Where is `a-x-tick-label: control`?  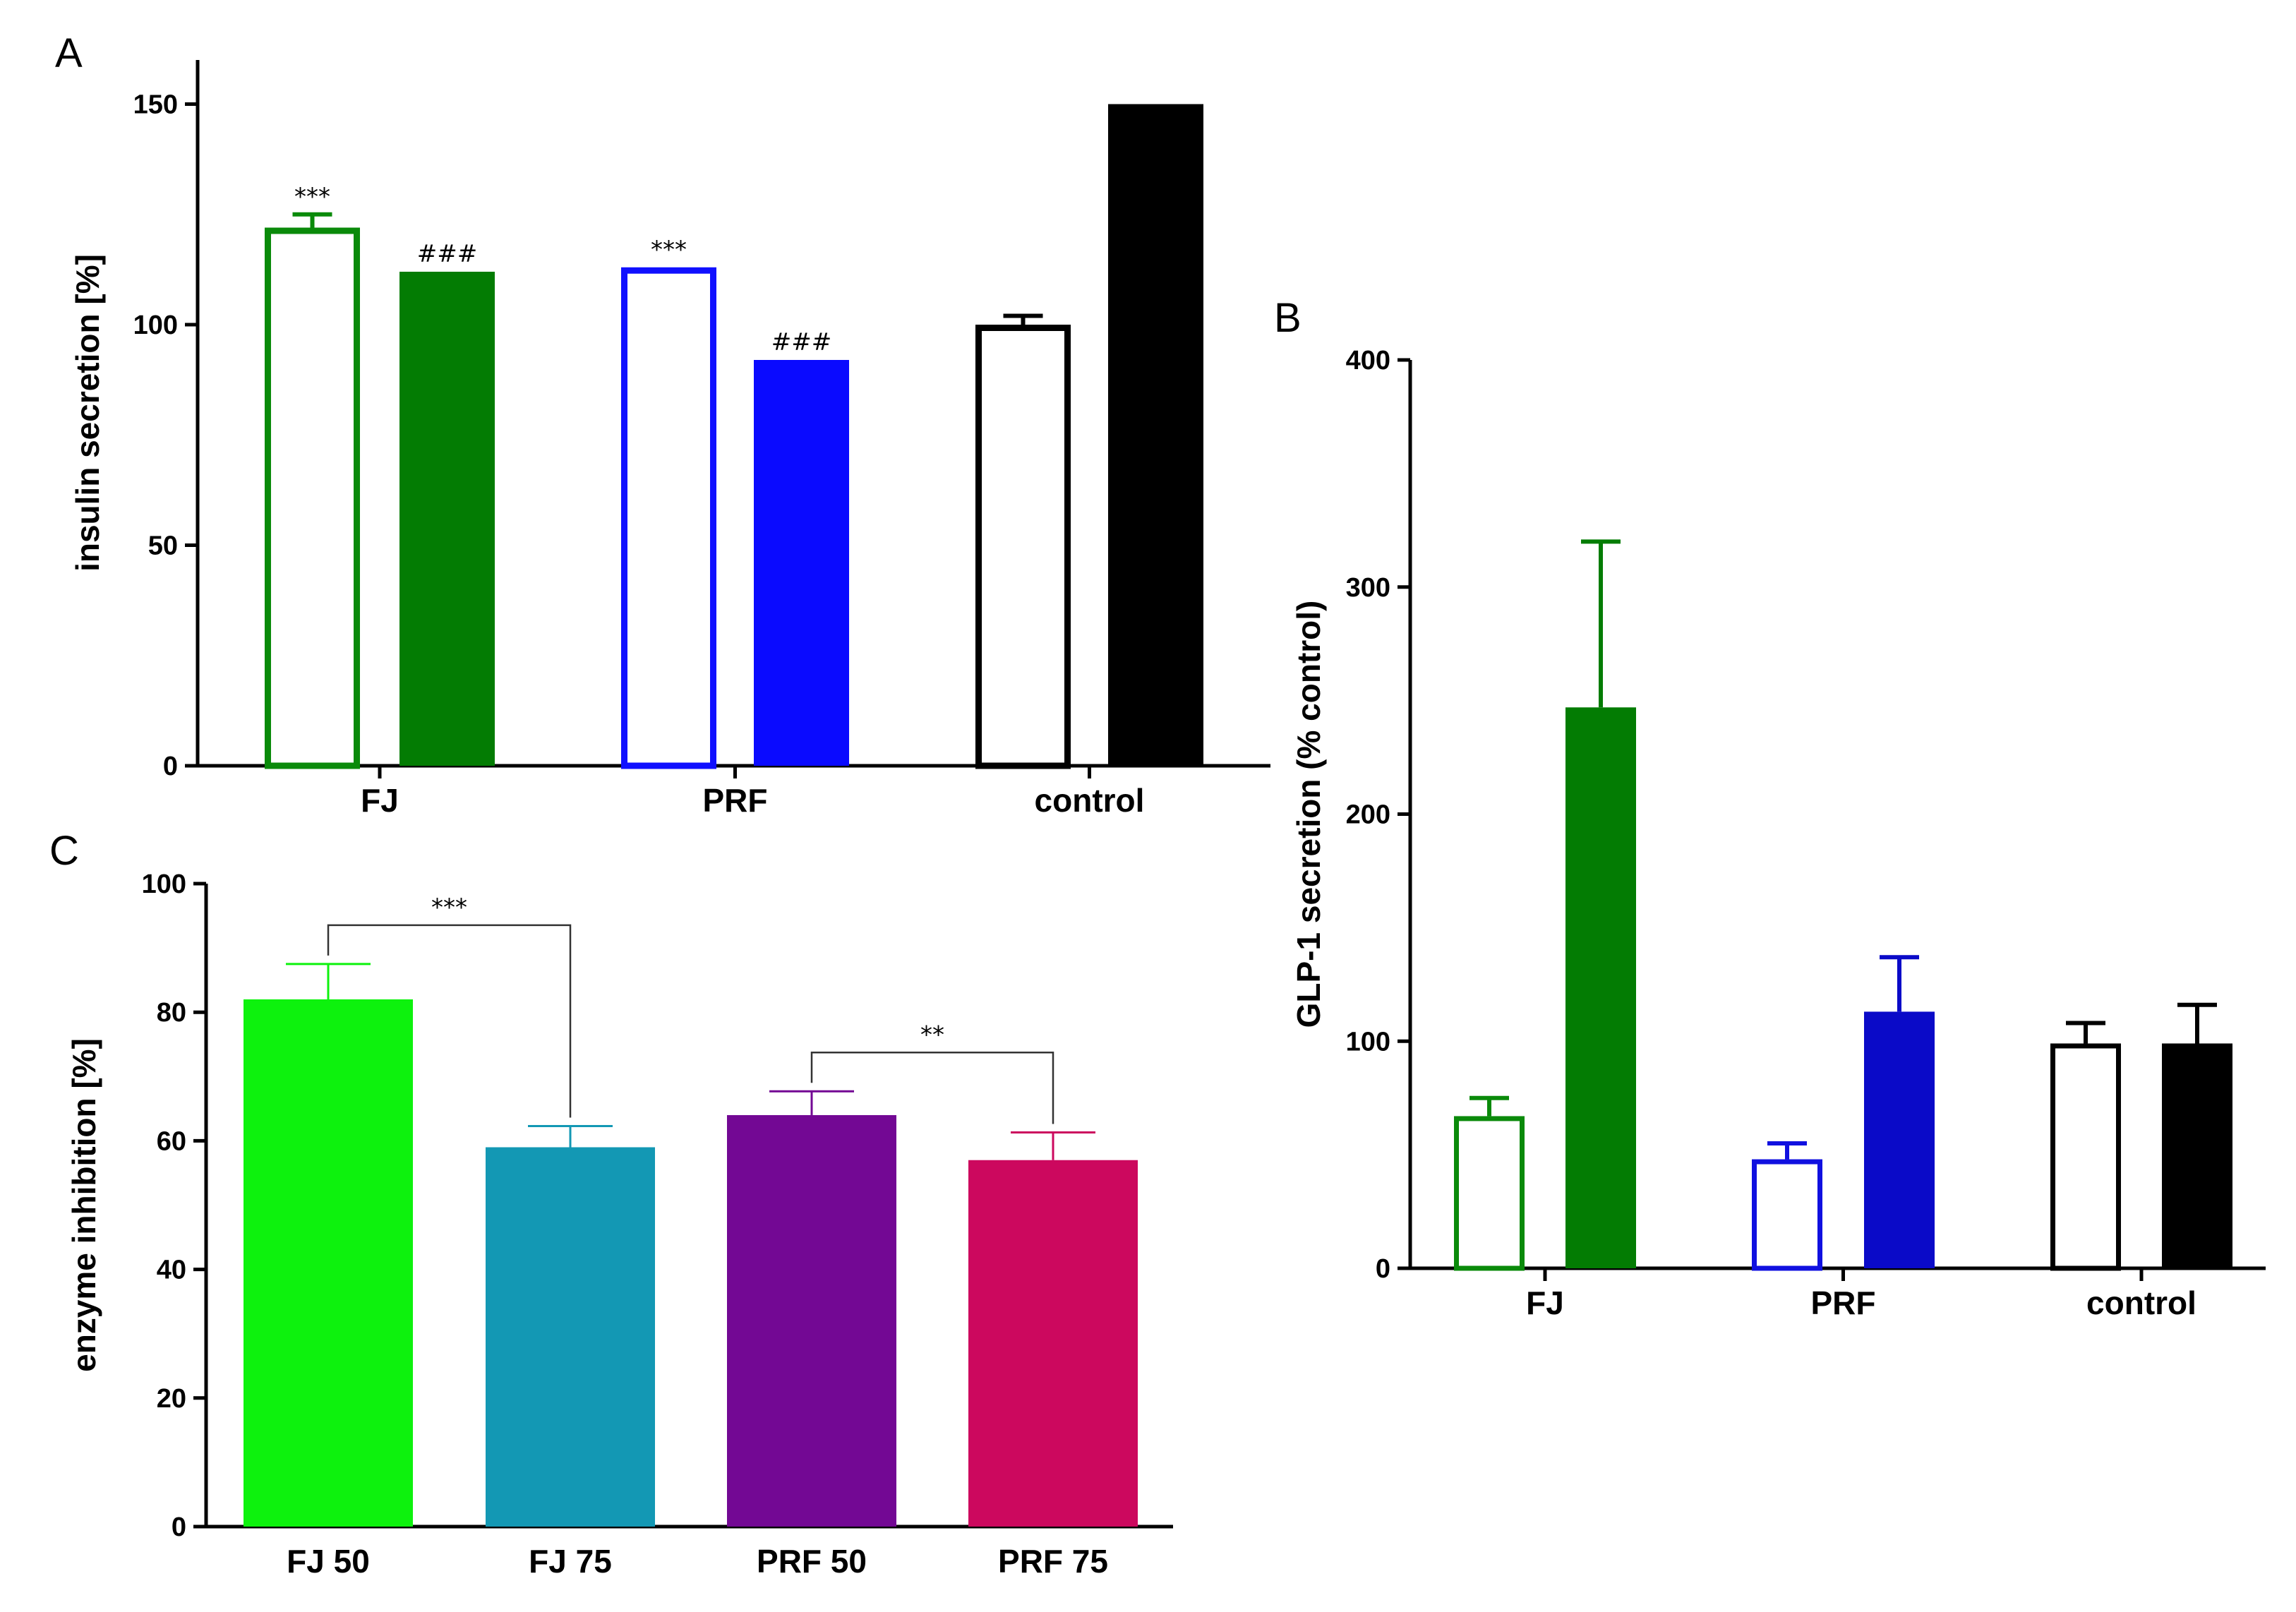 a-x-tick-label: control is located at coordinates (1090, 801).